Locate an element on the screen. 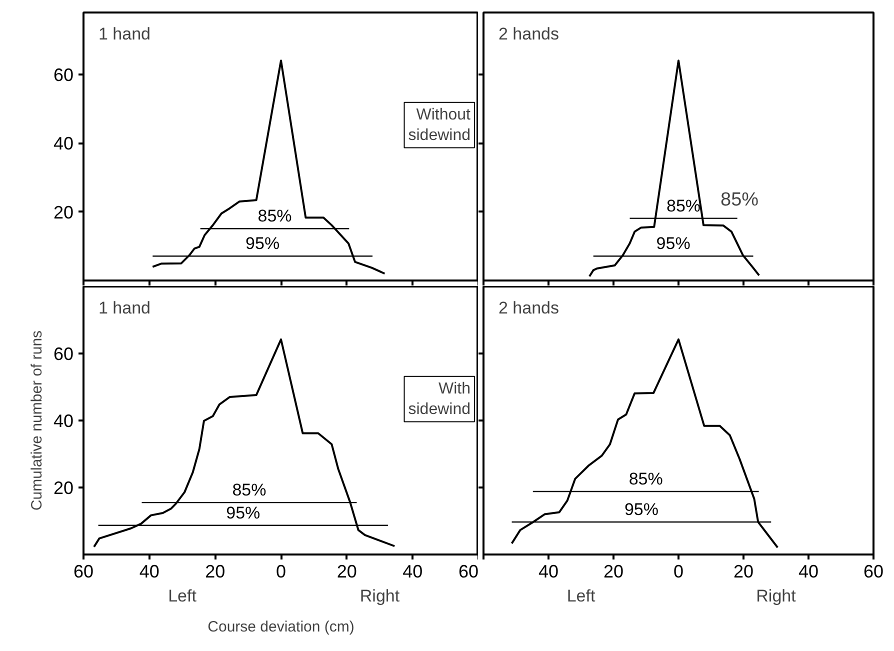  x-axis-title: Course deviation (cm) is located at coordinates (281, 627).